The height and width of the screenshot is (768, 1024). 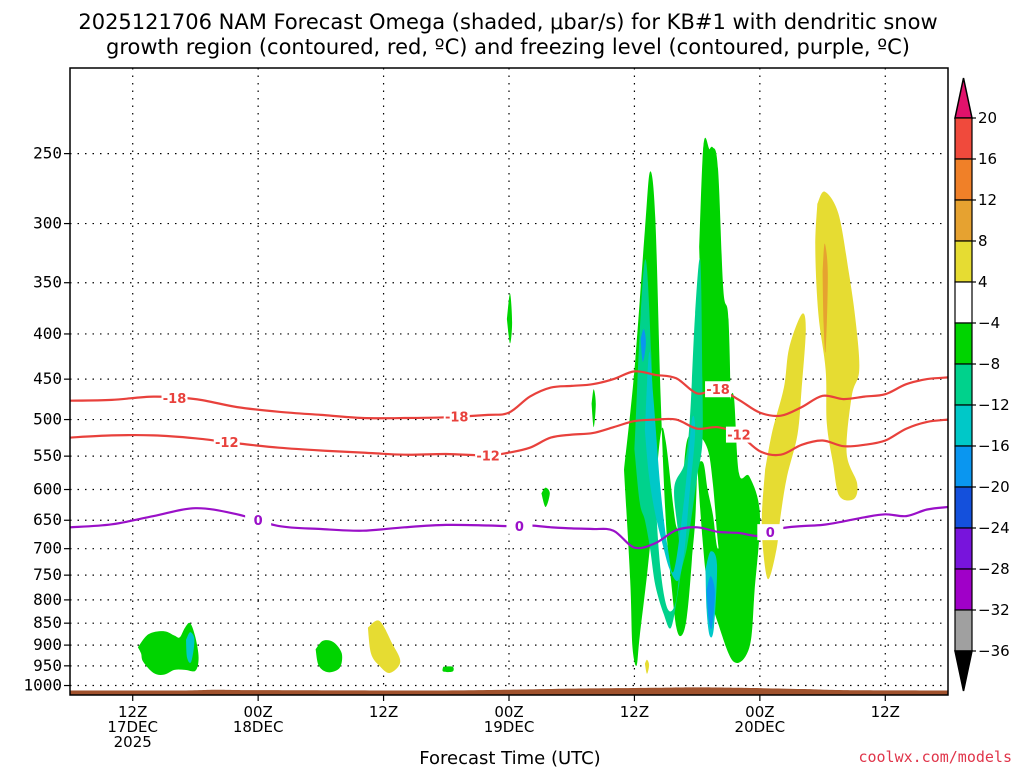 I want to click on colorbar-label-13: −36, so click(x=994, y=651).